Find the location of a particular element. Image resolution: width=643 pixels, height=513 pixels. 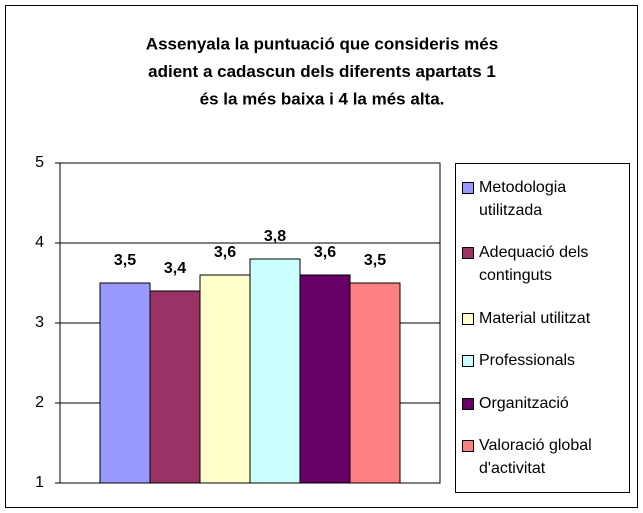

legend-item: Organització is located at coordinates (543, 403).